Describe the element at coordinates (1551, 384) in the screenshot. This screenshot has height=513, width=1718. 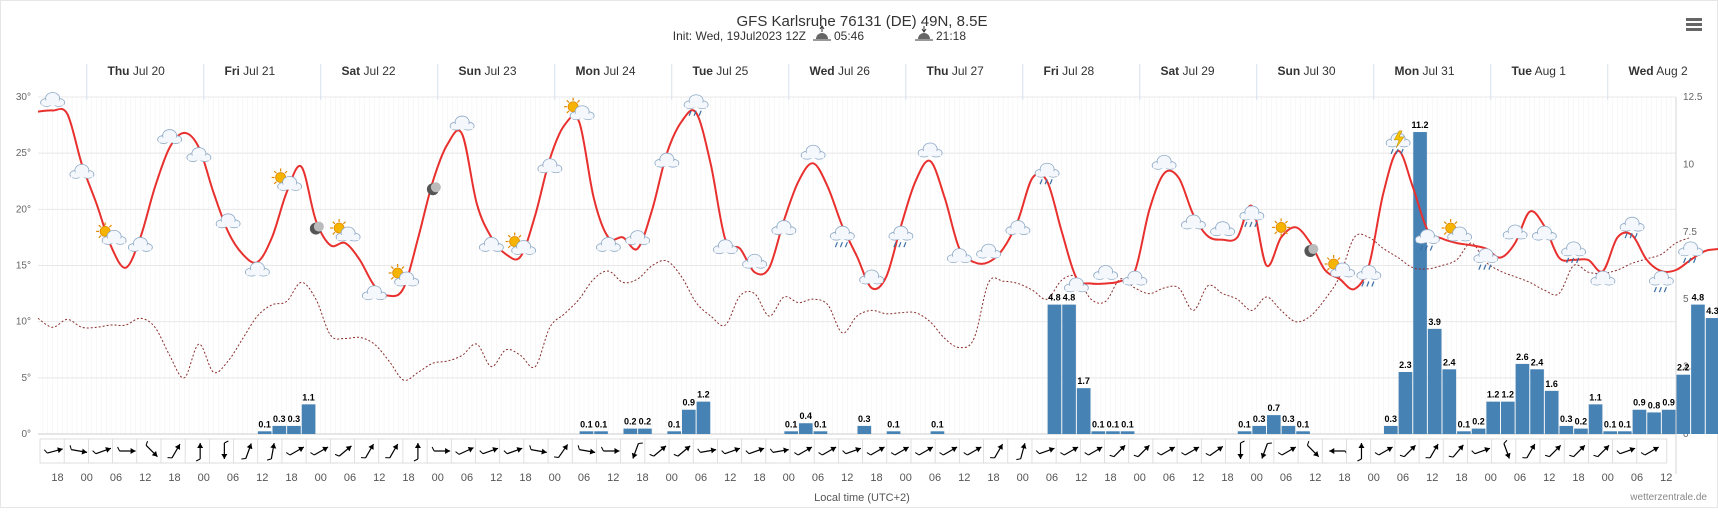
I see `precip-value-label: 1.6` at that location.